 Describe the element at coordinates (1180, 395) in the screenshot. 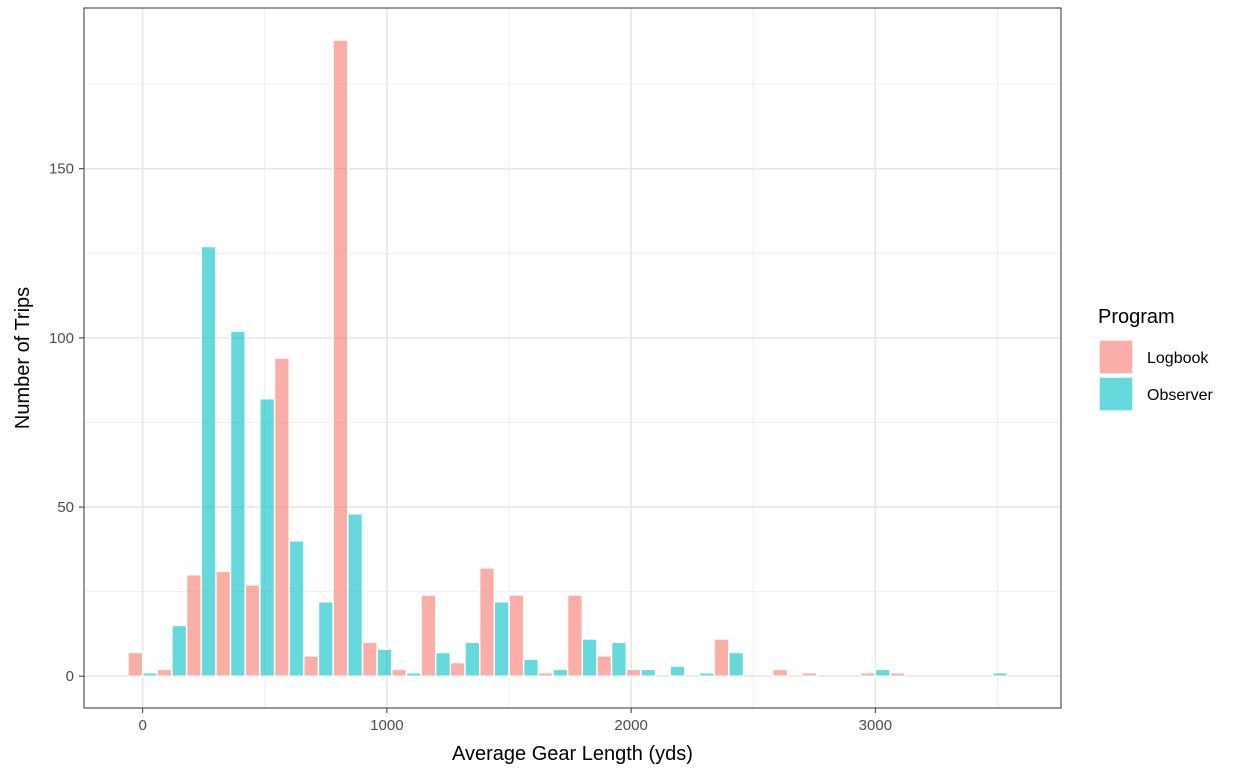

I see `legend-label-observer: Observer` at that location.